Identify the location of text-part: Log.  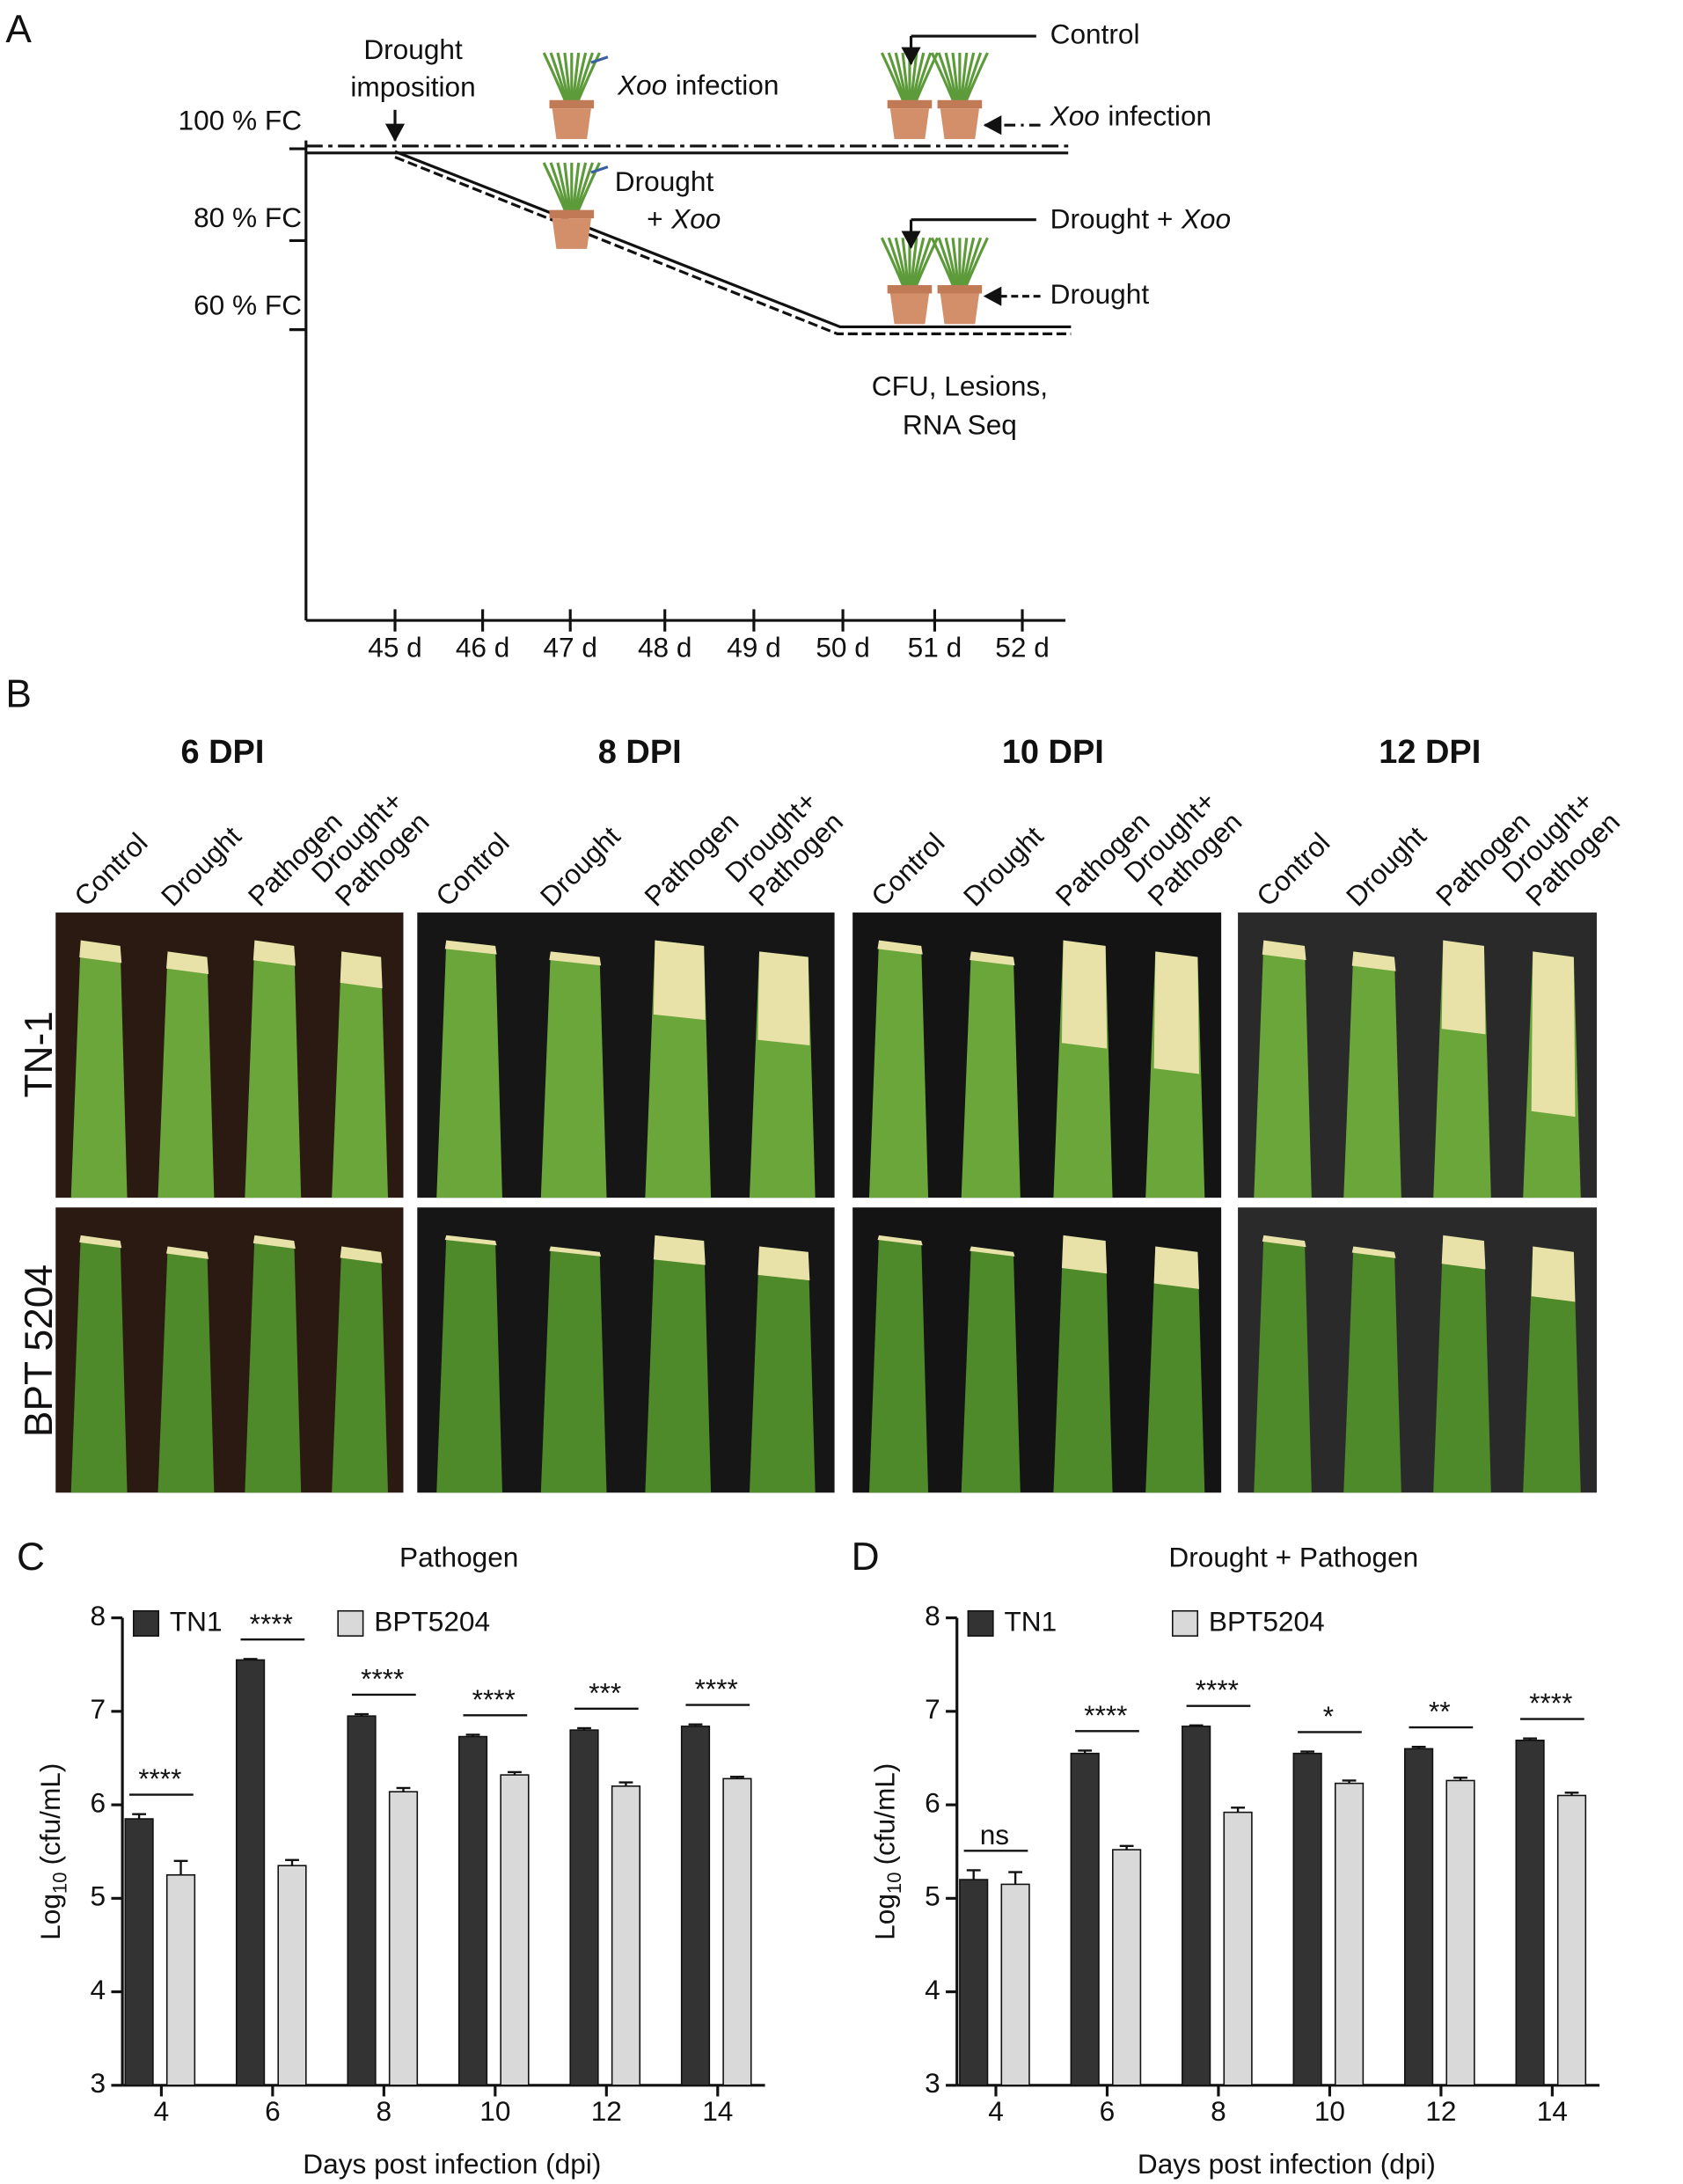
(885, 1917).